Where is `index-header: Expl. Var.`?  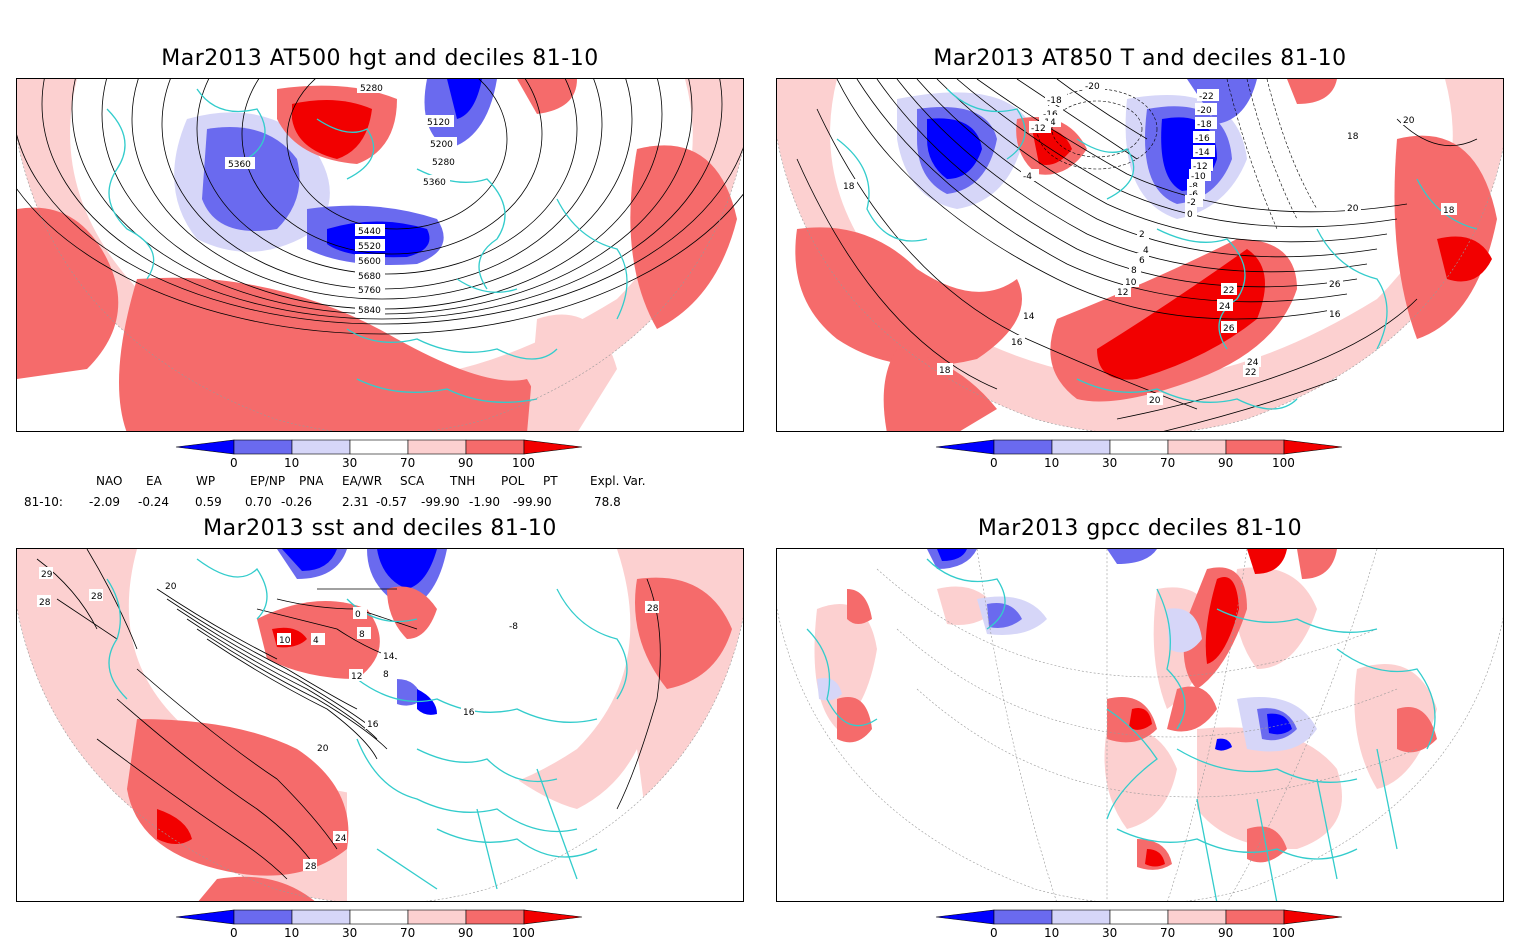 index-header: Expl. Var. is located at coordinates (618, 481).